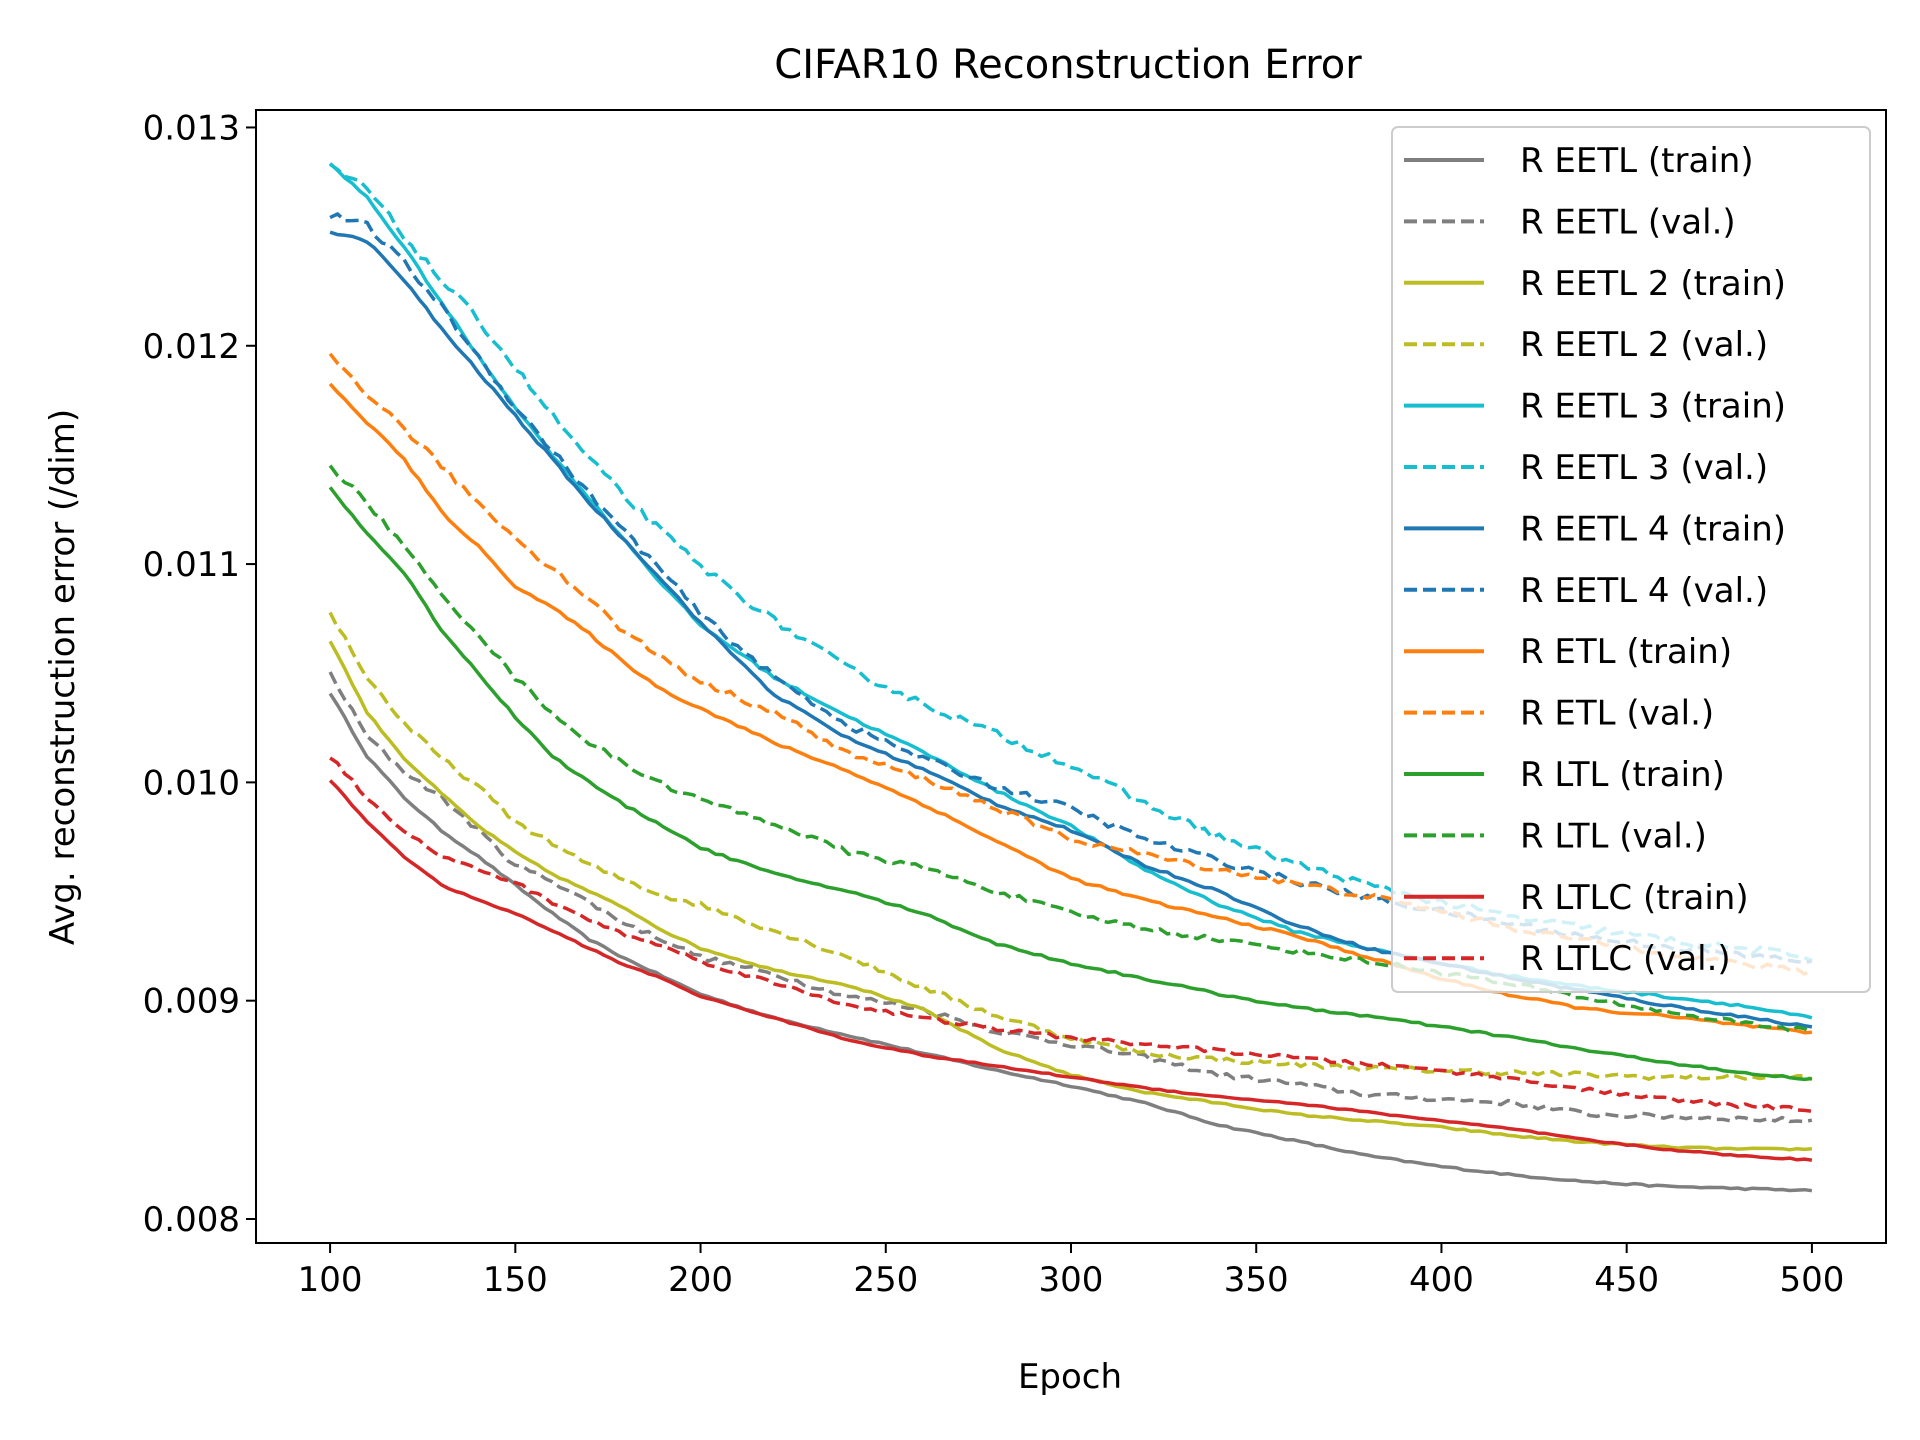 The image size is (1920, 1440). I want to click on x-tick-label: 150, so click(515, 1280).